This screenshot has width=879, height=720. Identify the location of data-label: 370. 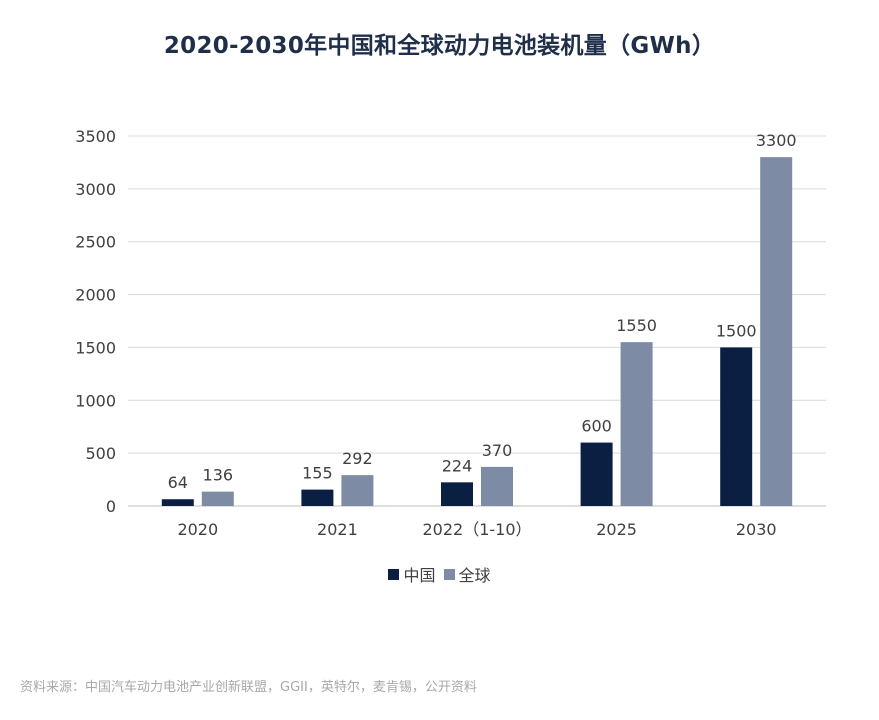
(497, 450).